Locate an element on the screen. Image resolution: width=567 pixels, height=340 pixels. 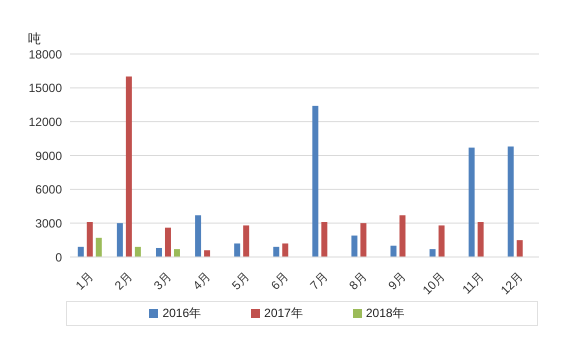
y-tick-label: 12000 is located at coordinates (45, 121).